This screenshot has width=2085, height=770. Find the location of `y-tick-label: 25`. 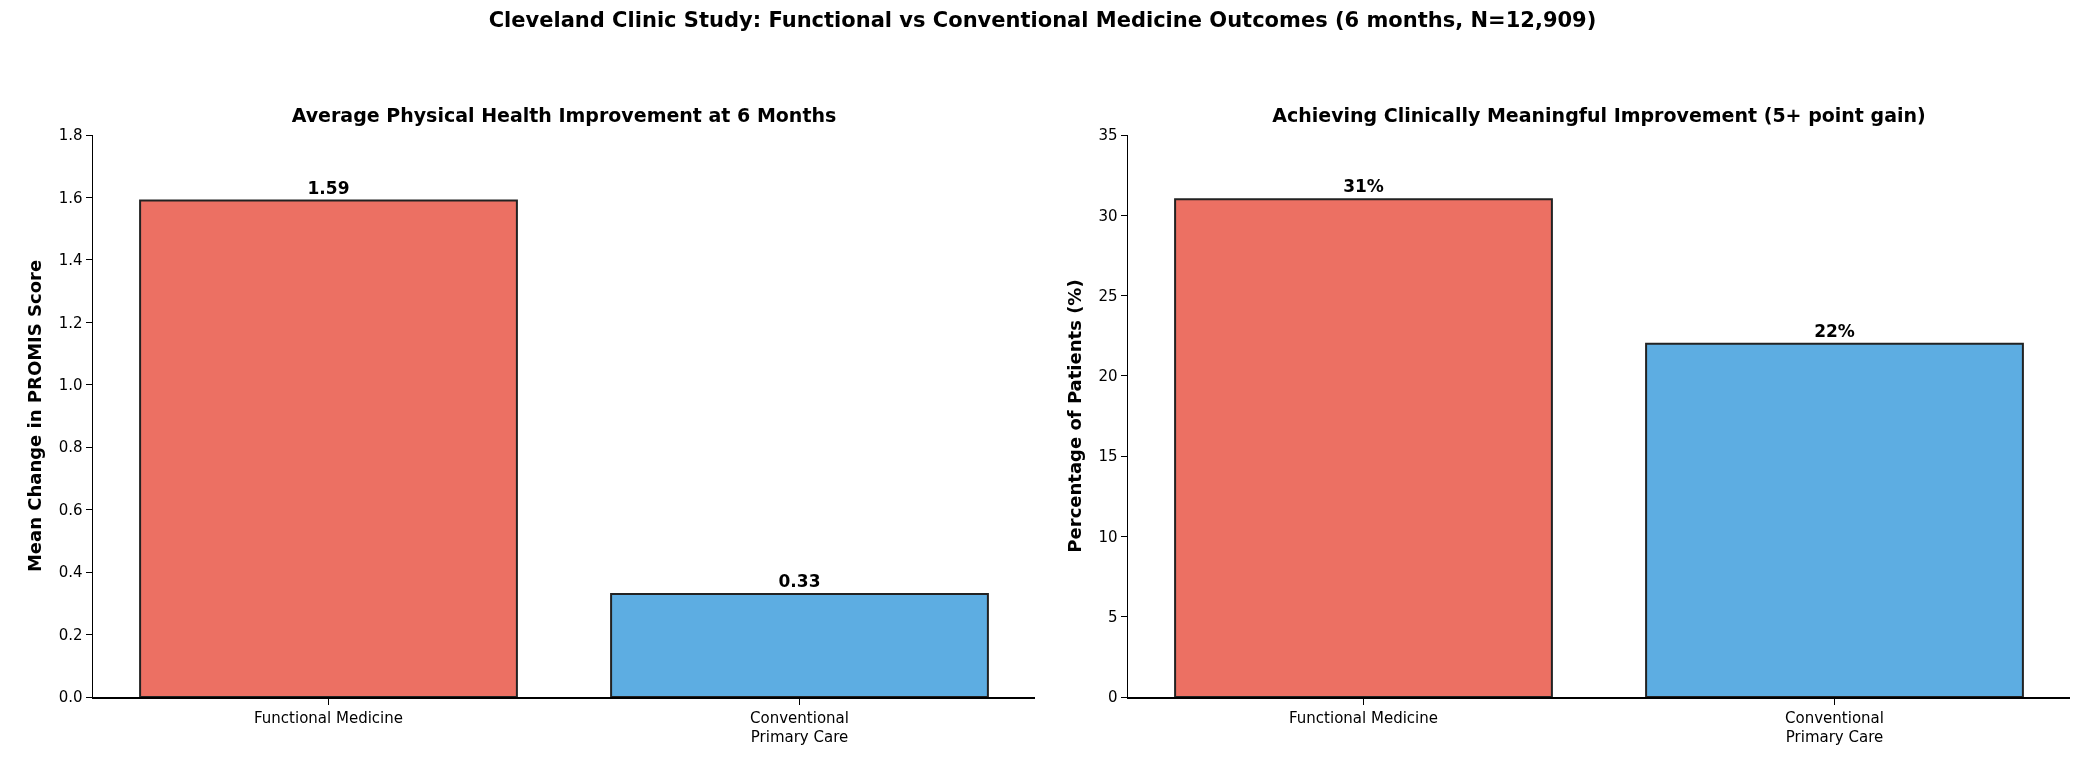

y-tick-label: 25 is located at coordinates (1108, 295).